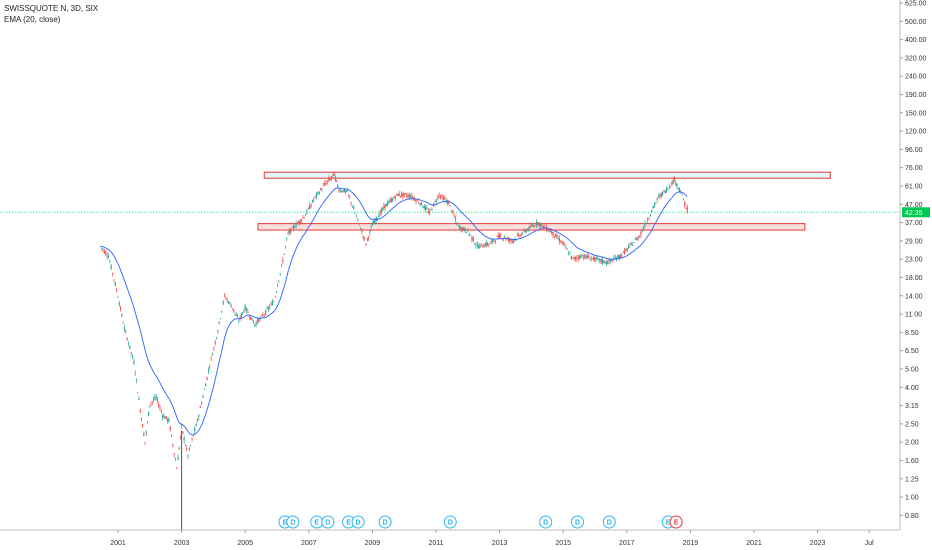 The image size is (932, 550). Describe the element at coordinates (547, 175) in the screenshot. I see `resistance-zone` at that location.